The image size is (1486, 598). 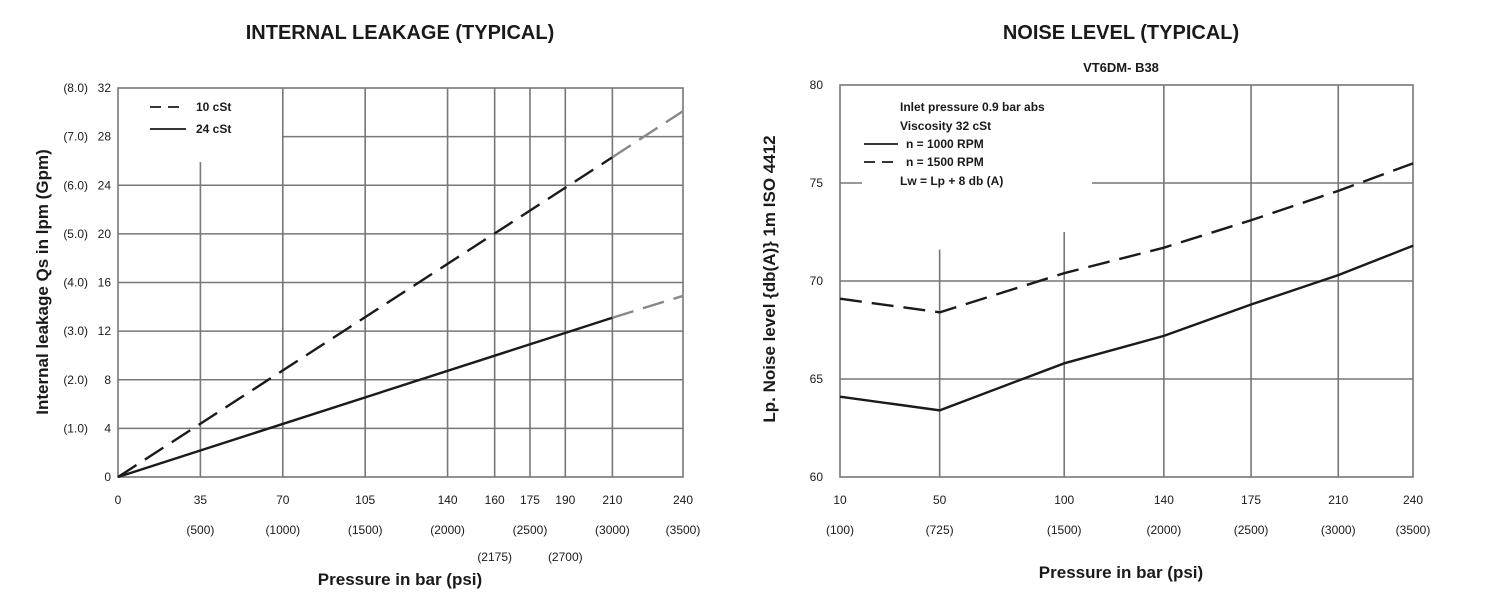 What do you see at coordinates (683, 500) in the screenshot?
I see `leakage-xtick-240: 240` at bounding box center [683, 500].